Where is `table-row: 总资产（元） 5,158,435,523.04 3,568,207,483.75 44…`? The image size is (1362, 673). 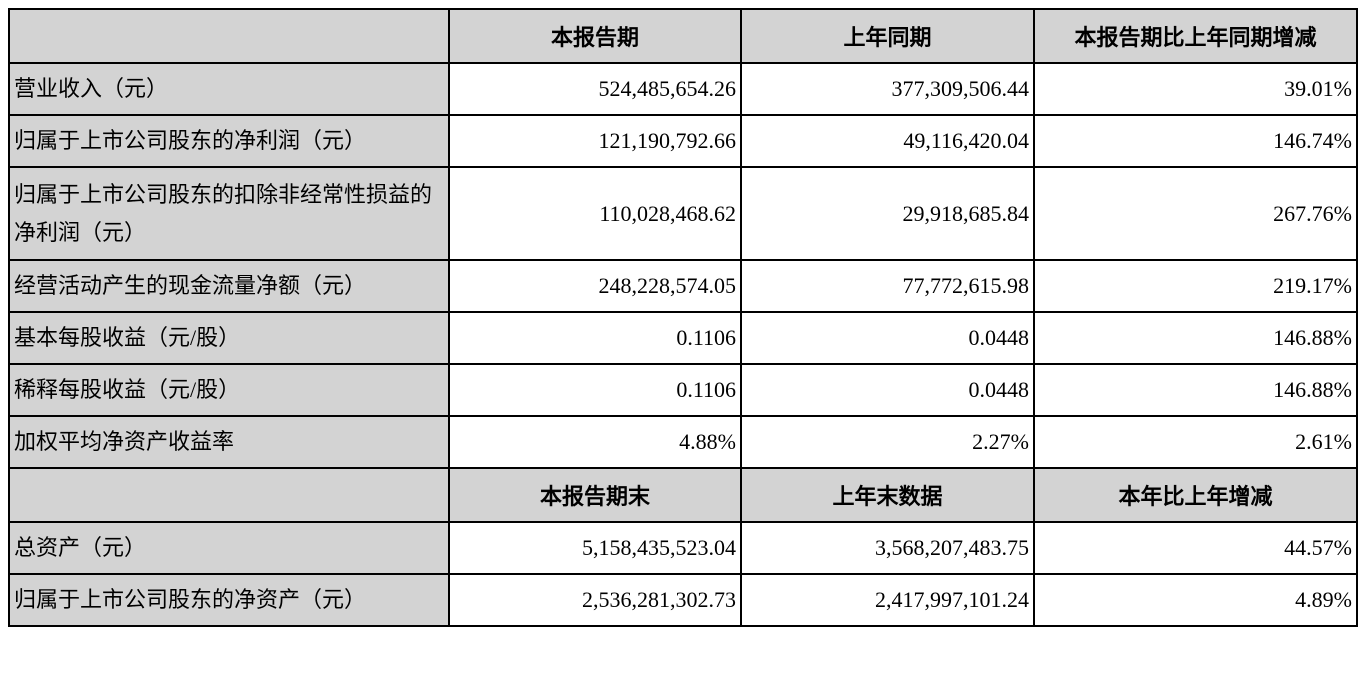
table-row: 总资产（元） 5,158,435,523.04 3,568,207,483.75 44… is located at coordinates (683, 548).